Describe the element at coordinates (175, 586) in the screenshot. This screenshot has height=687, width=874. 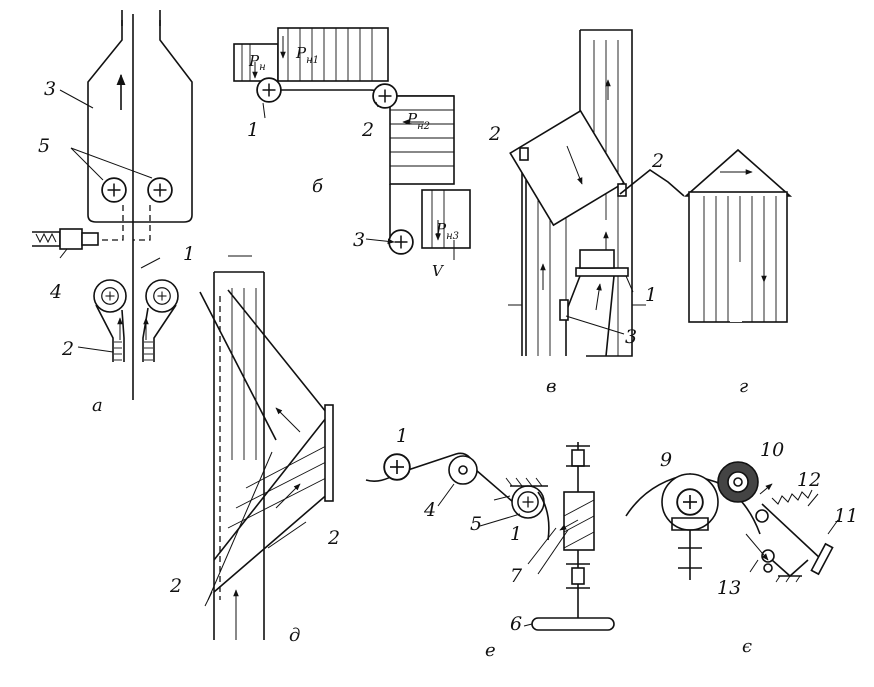
I see `label-d-2-left: 2` at that location.